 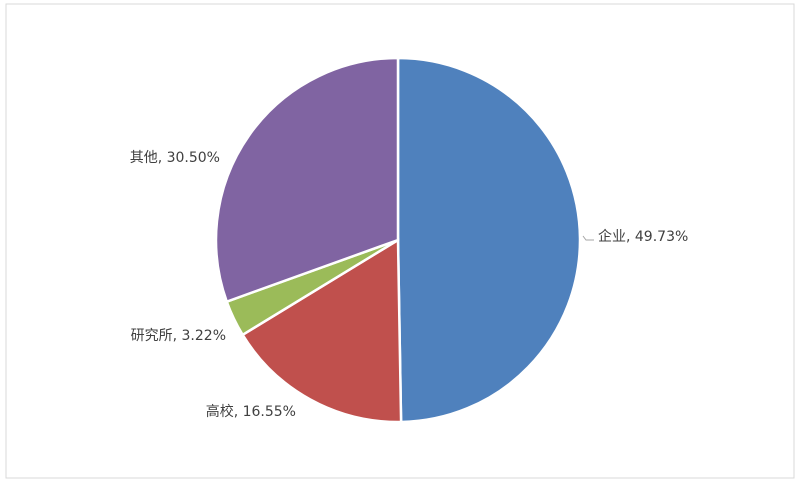 I want to click on data-label: 企业, 49.73%, so click(x=643, y=236).